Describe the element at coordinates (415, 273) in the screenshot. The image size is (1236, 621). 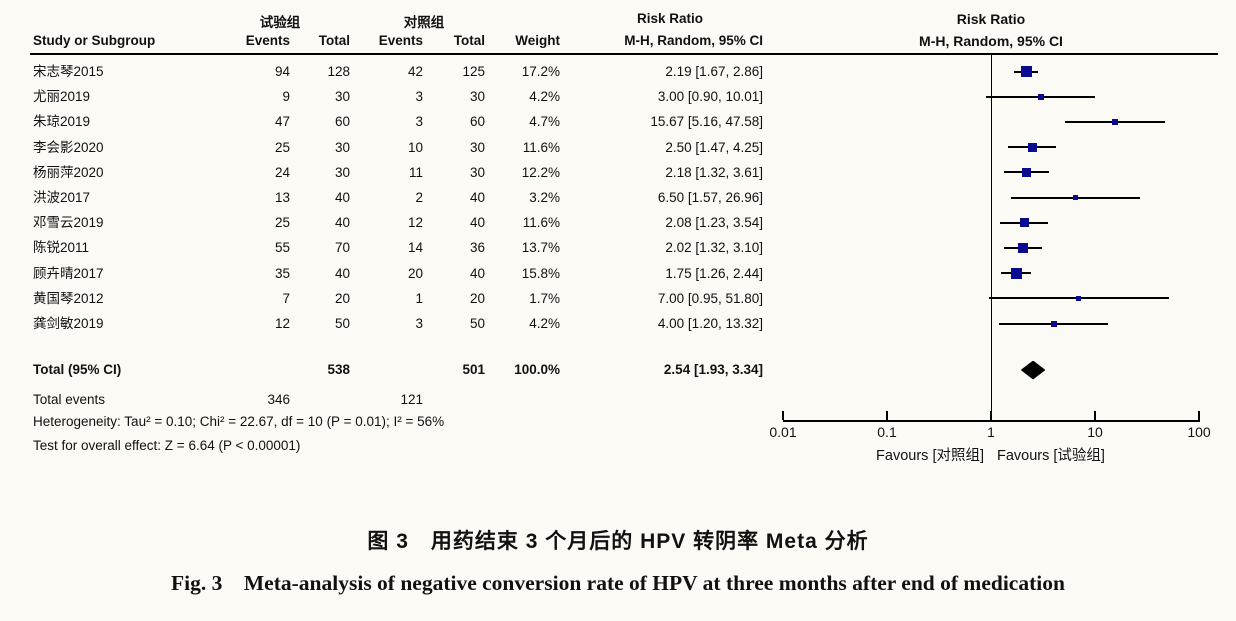
I see `ctrl-events: 20` at that location.